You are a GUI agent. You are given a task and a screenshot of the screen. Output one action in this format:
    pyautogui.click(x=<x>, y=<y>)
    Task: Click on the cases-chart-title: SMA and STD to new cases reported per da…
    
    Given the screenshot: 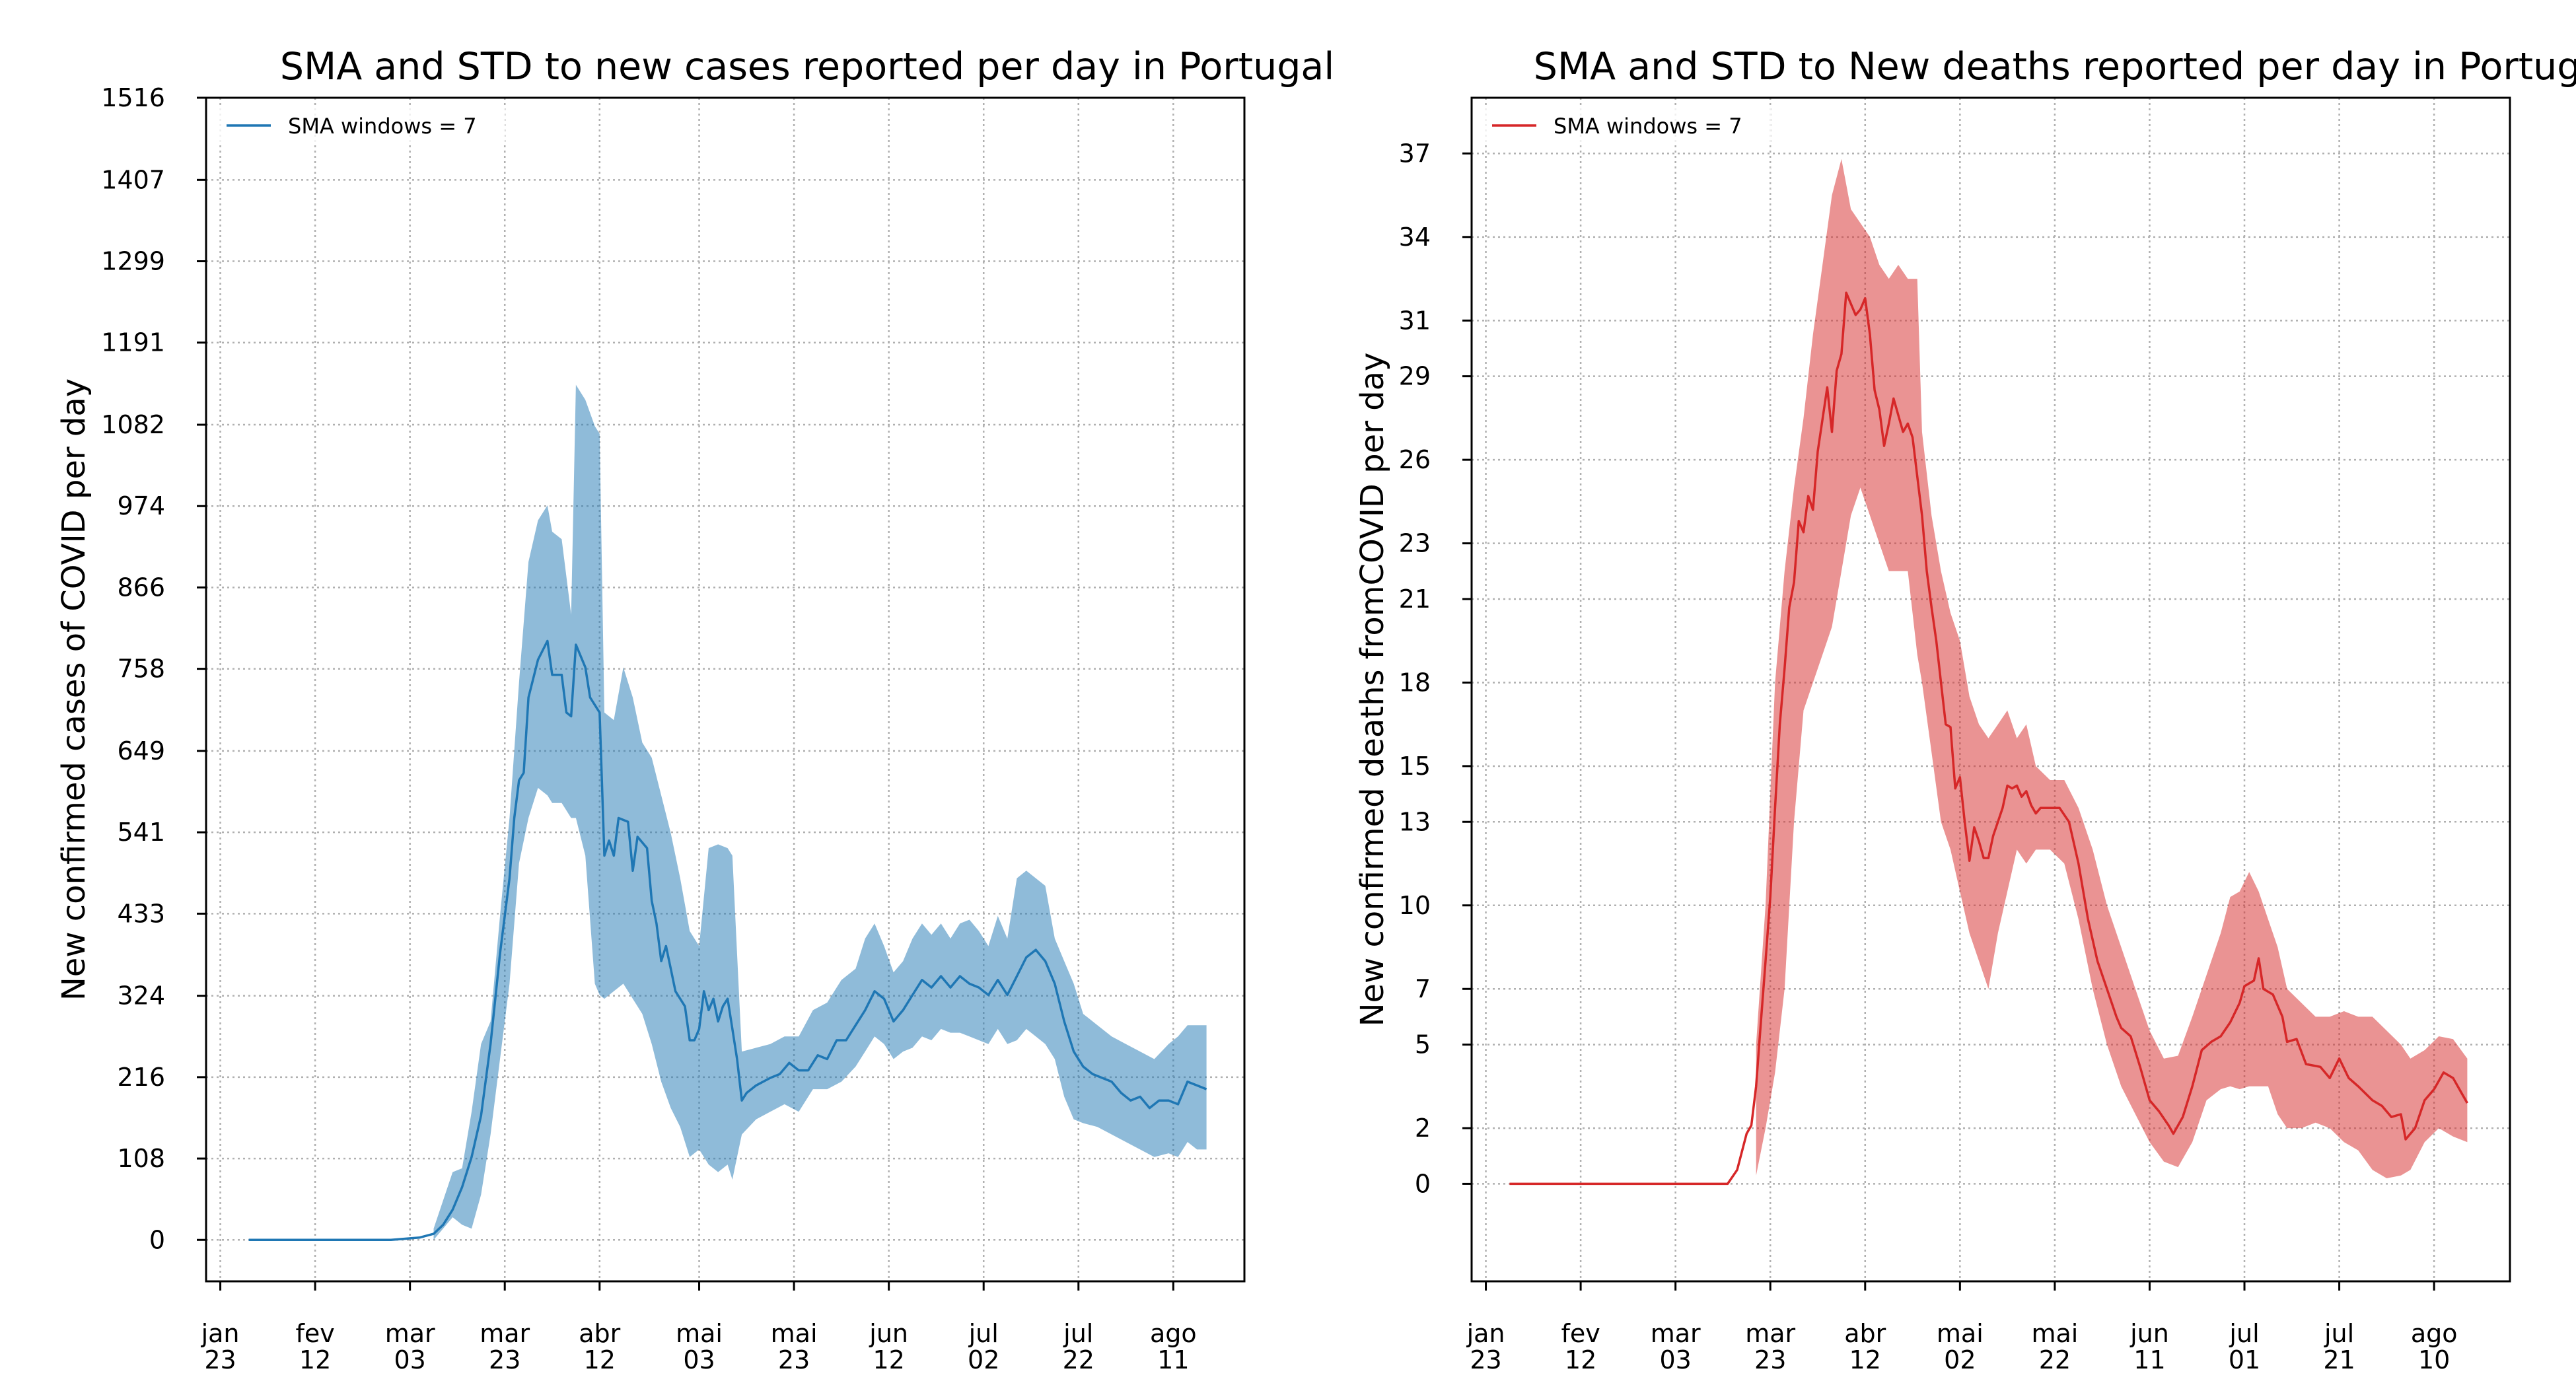 What is the action you would take?
    pyautogui.click(x=807, y=67)
    